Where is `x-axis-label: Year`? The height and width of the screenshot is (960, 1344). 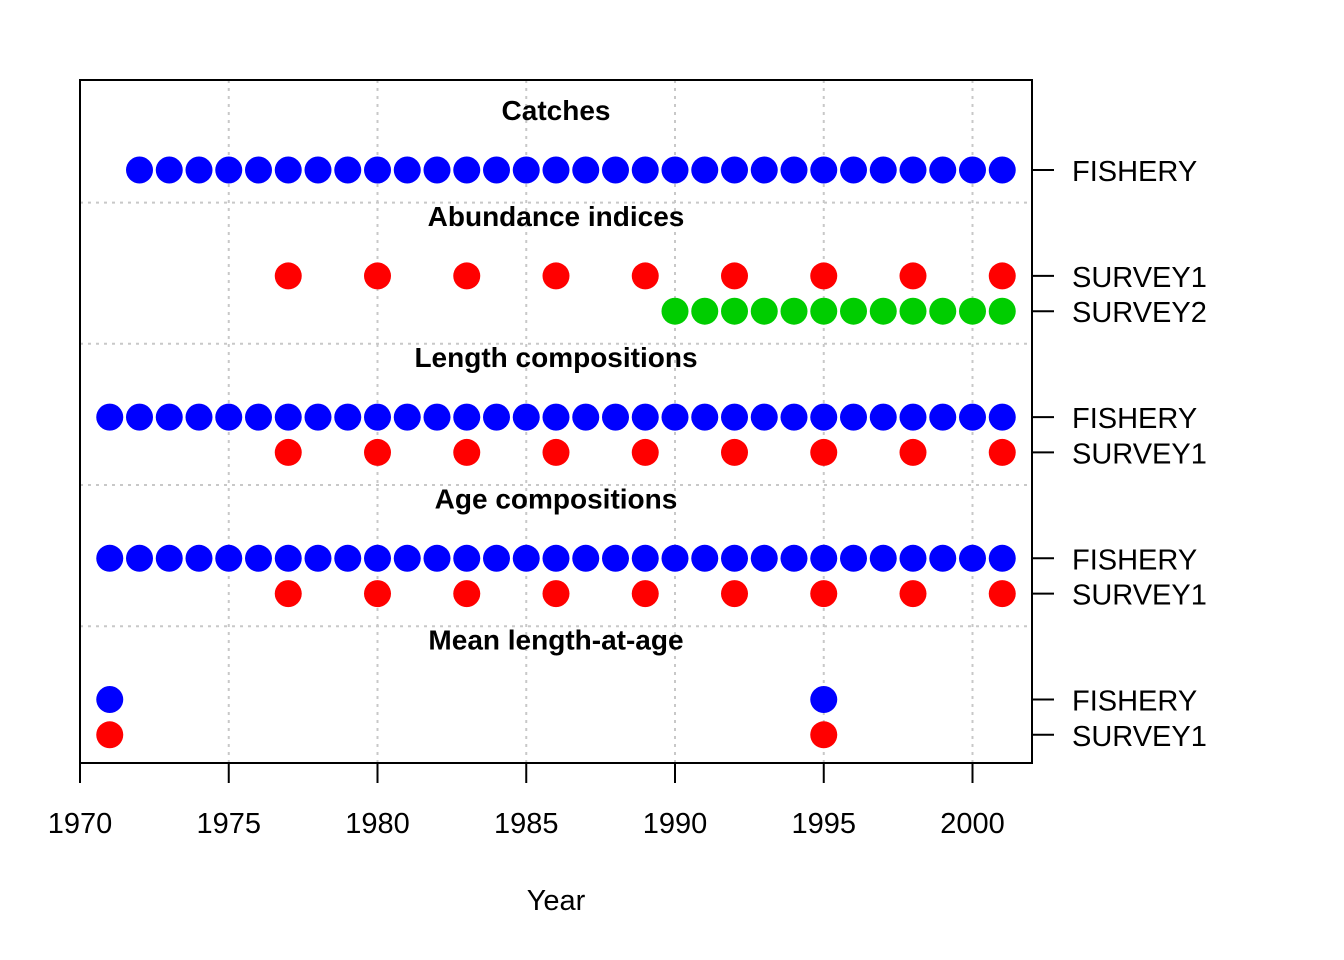
x-axis-label: Year is located at coordinates (556, 901).